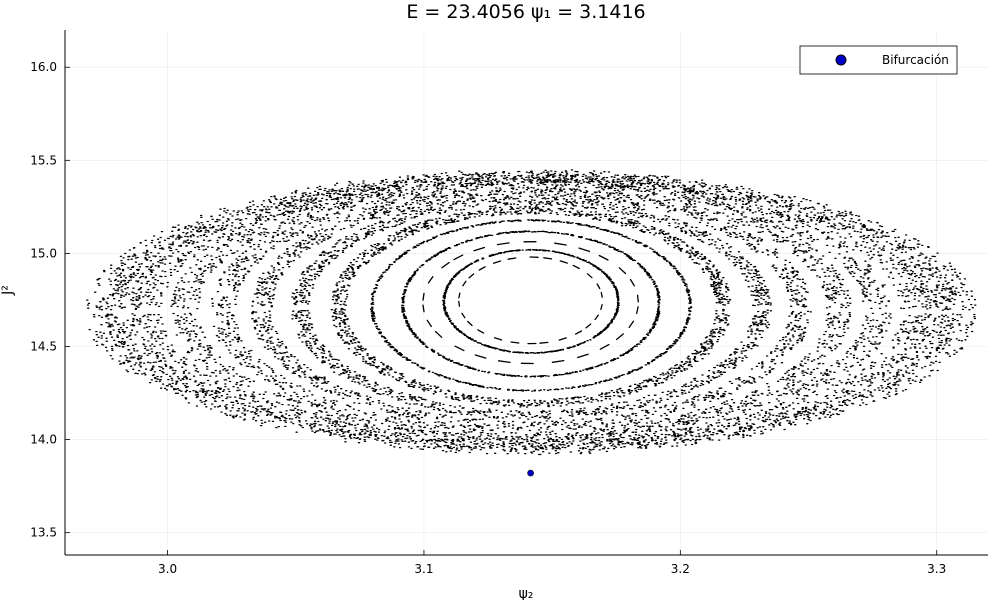  What do you see at coordinates (43, 533) in the screenshot?
I see `y-tick-label: 13.5` at bounding box center [43, 533].